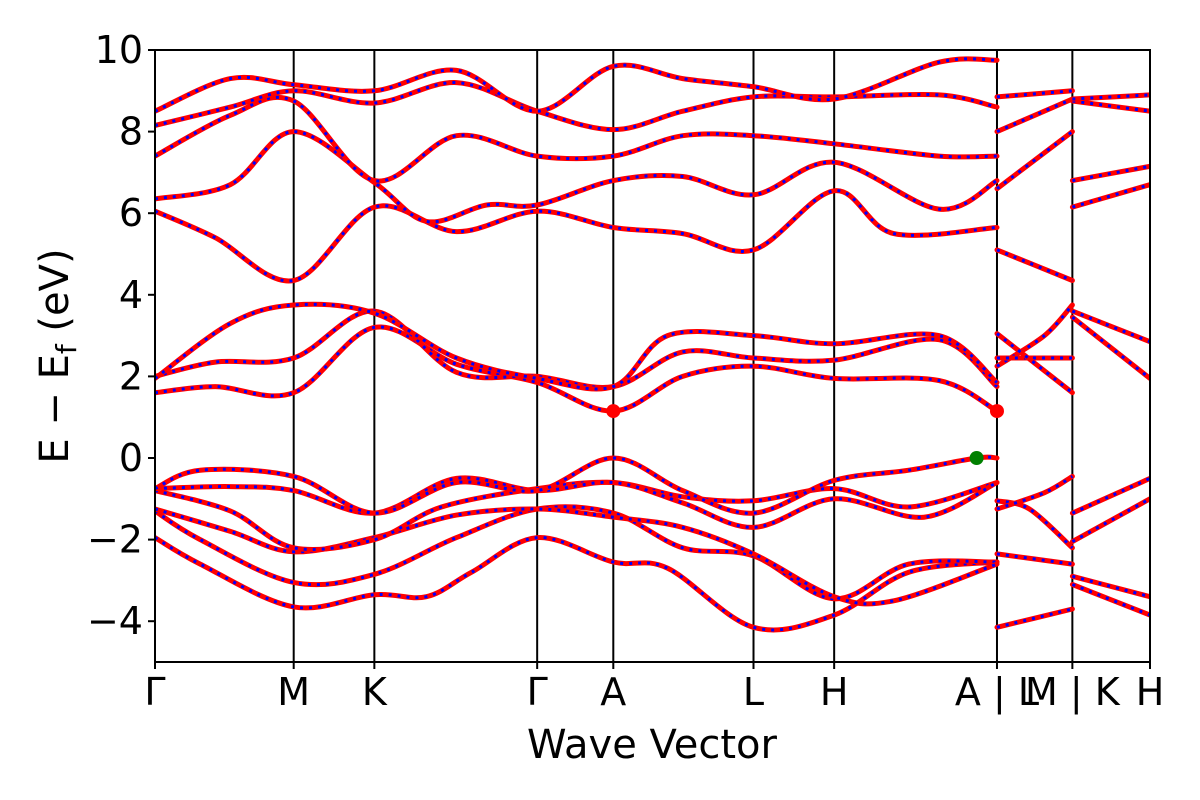 This screenshot has height=800, width=1200. What do you see at coordinates (131, 132) in the screenshot?
I see `y-tick-label: 8` at bounding box center [131, 132].